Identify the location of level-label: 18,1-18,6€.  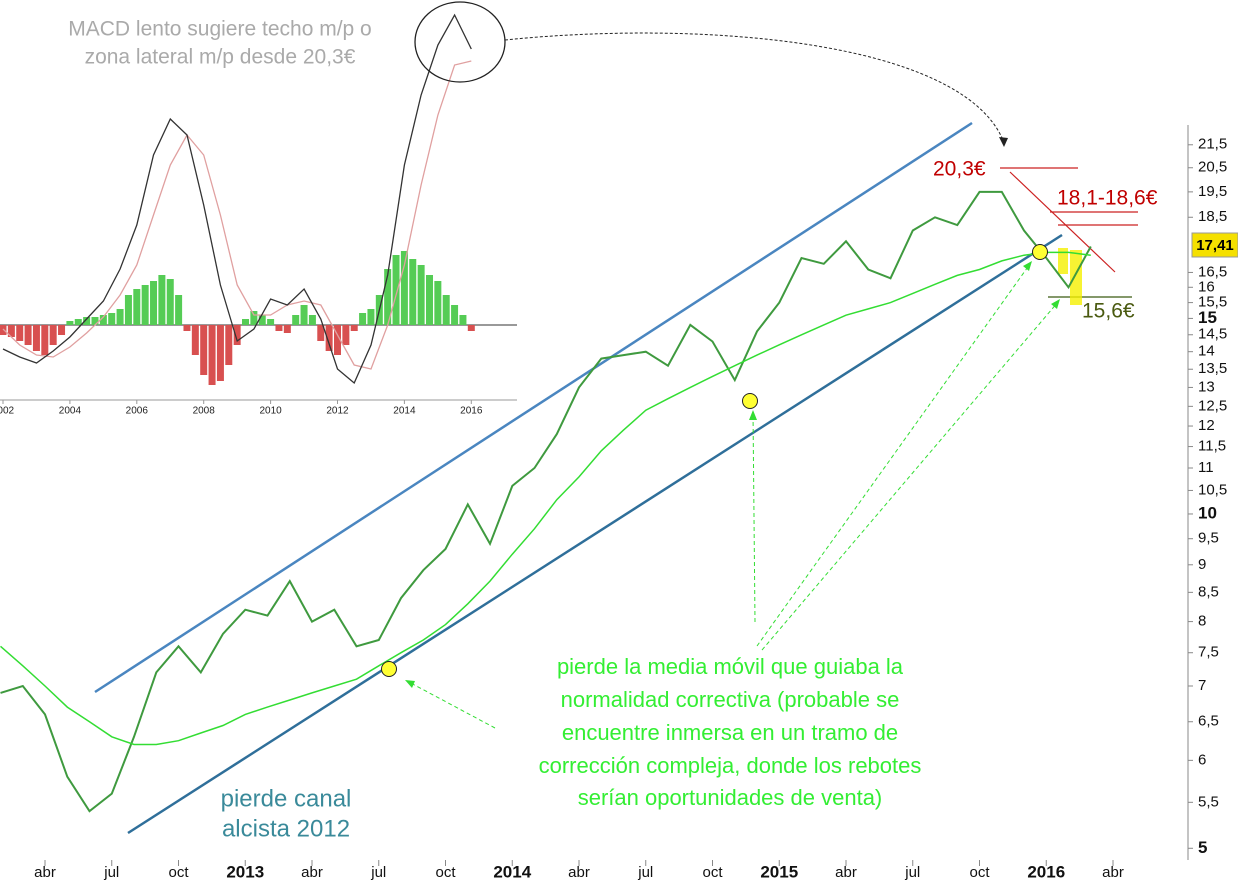
(1107, 198).